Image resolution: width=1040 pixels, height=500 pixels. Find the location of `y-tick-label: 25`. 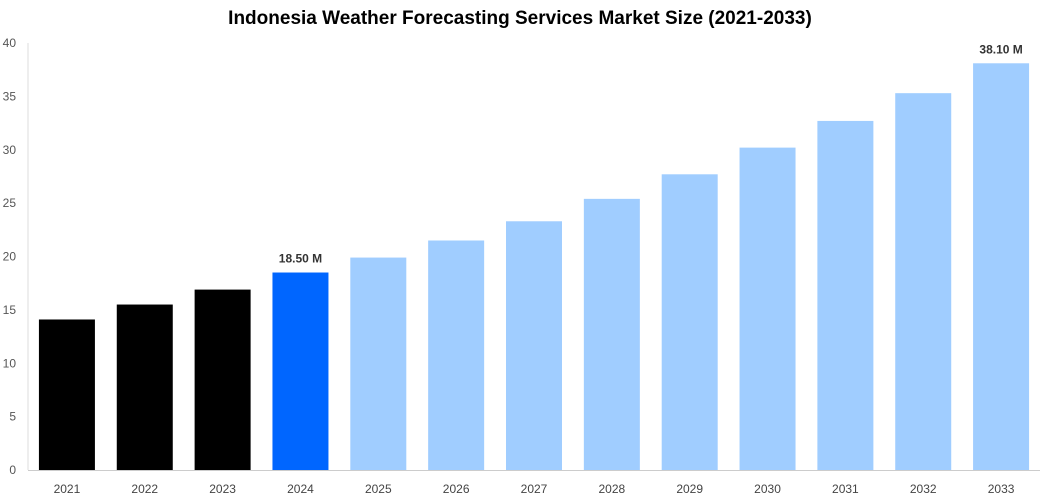

y-tick-label: 25 is located at coordinates (10, 203).